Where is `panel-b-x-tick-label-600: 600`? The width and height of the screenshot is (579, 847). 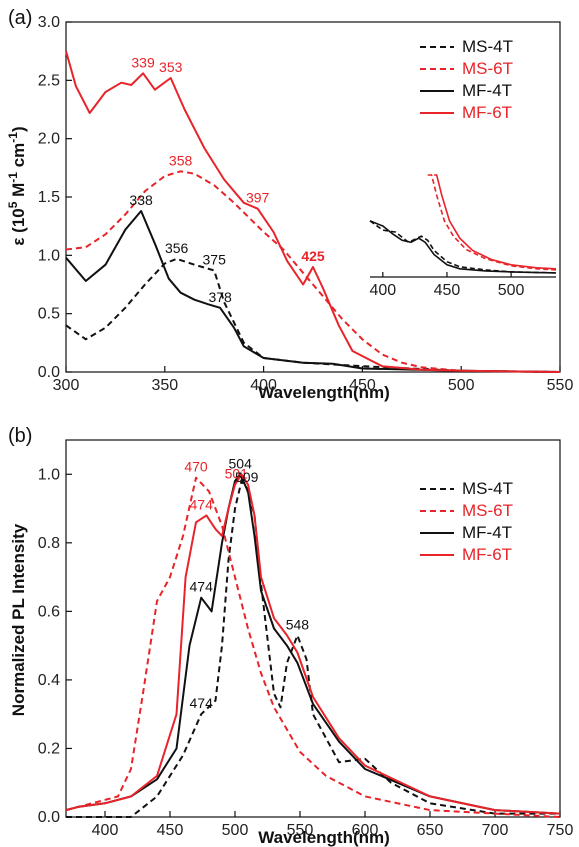
panel-b-x-tick-label-600: 600 is located at coordinates (365, 830).